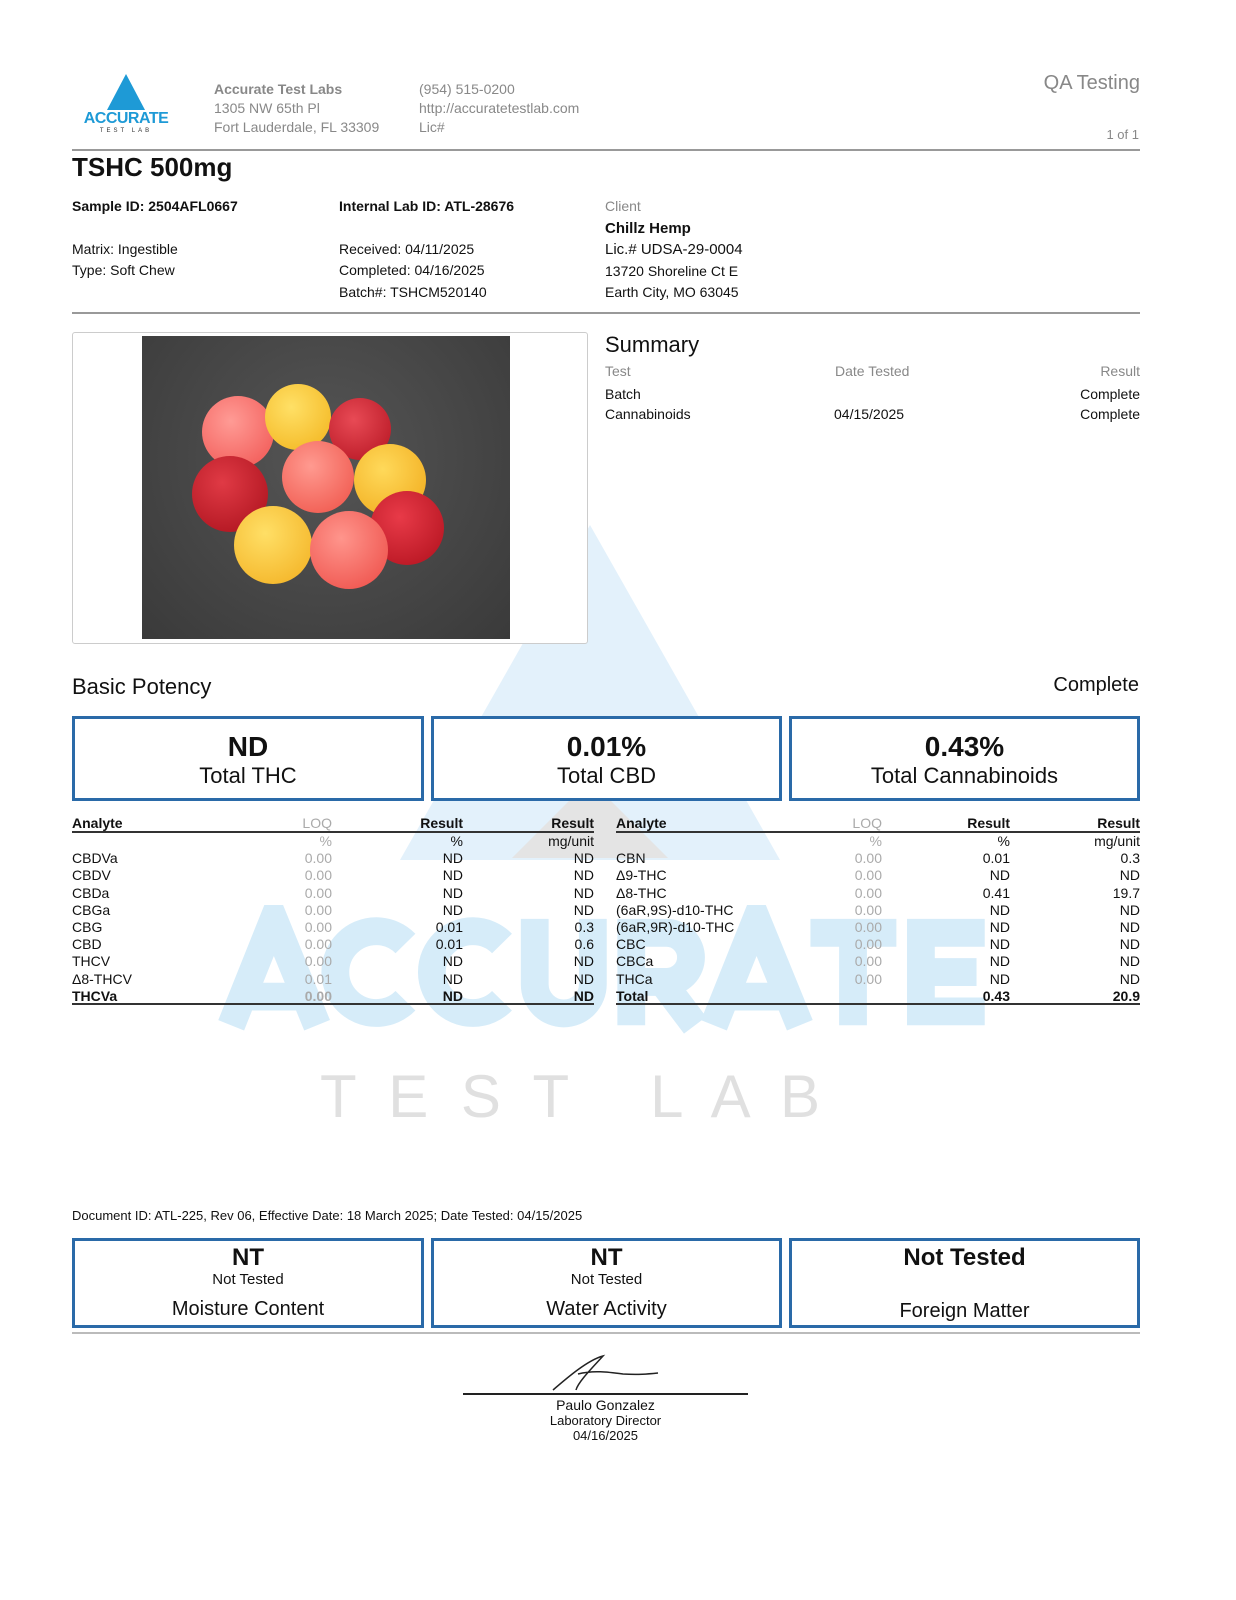  What do you see at coordinates (964, 1257) in the screenshot?
I see `card-value: Not Tested` at bounding box center [964, 1257].